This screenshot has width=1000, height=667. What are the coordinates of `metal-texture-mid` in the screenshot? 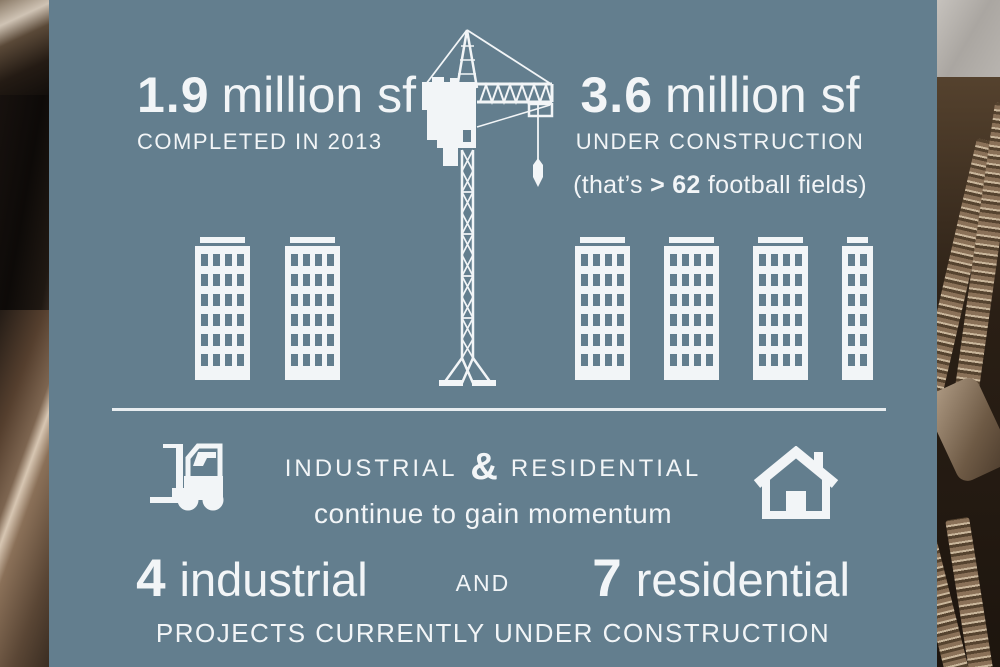 It's located at (24, 202).